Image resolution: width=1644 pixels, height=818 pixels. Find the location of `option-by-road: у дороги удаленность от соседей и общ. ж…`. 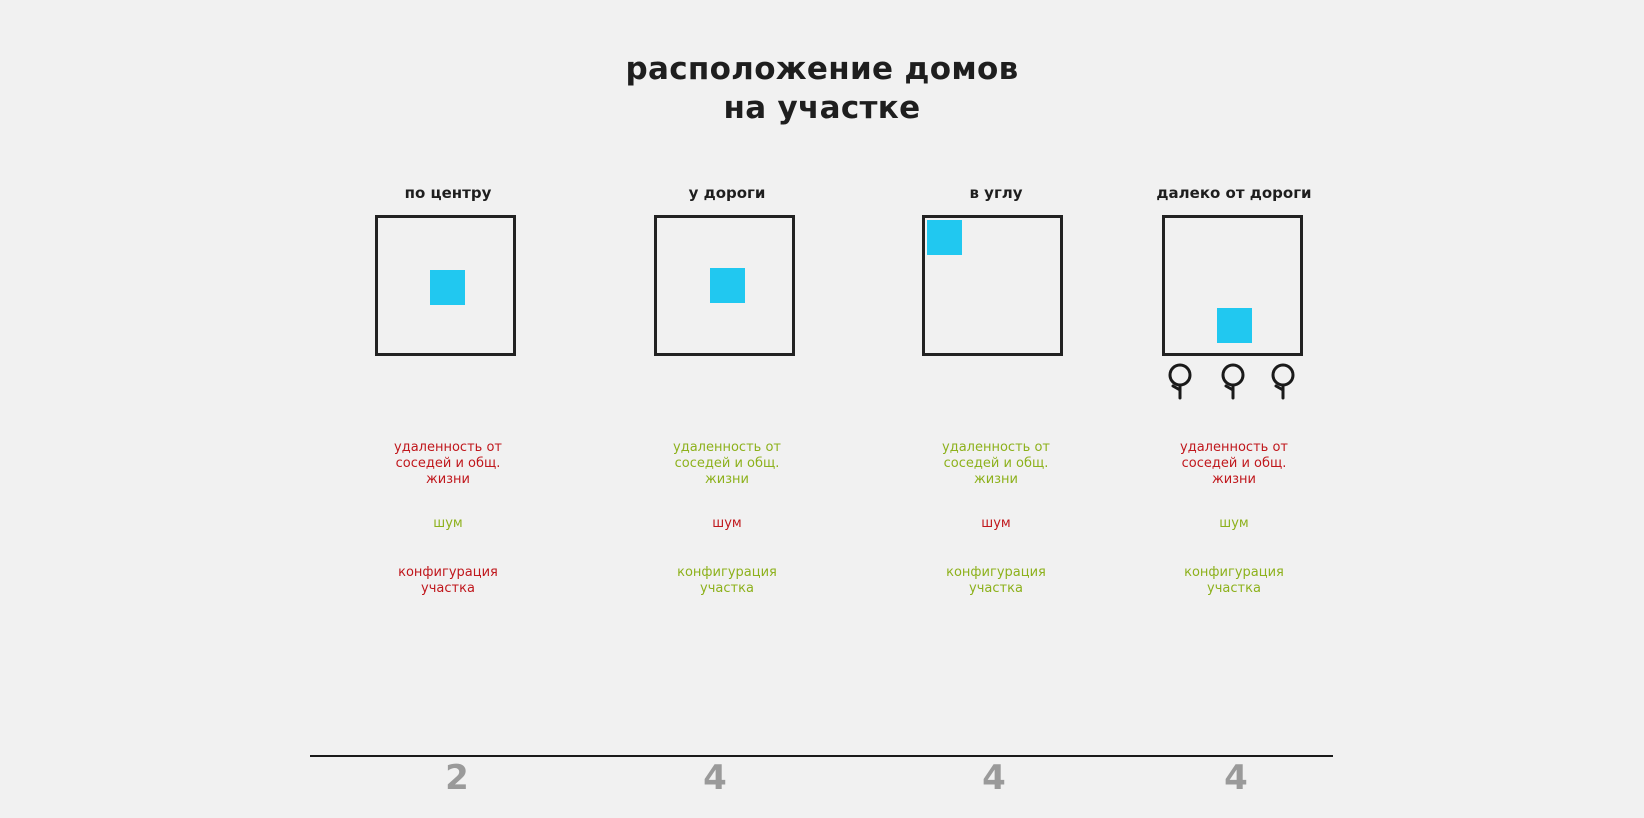

option-by-road: у дороги удаленность от соседей и общ. ж… is located at coordinates (727, 409).